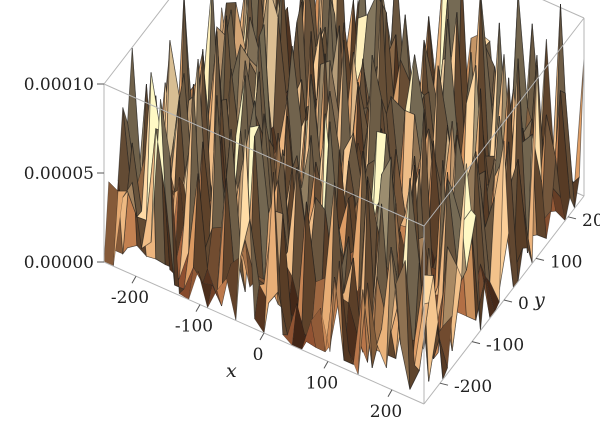 This screenshot has width=600, height=422. Describe the element at coordinates (386, 412) in the screenshot. I see `x-tick-label: 200` at that location.